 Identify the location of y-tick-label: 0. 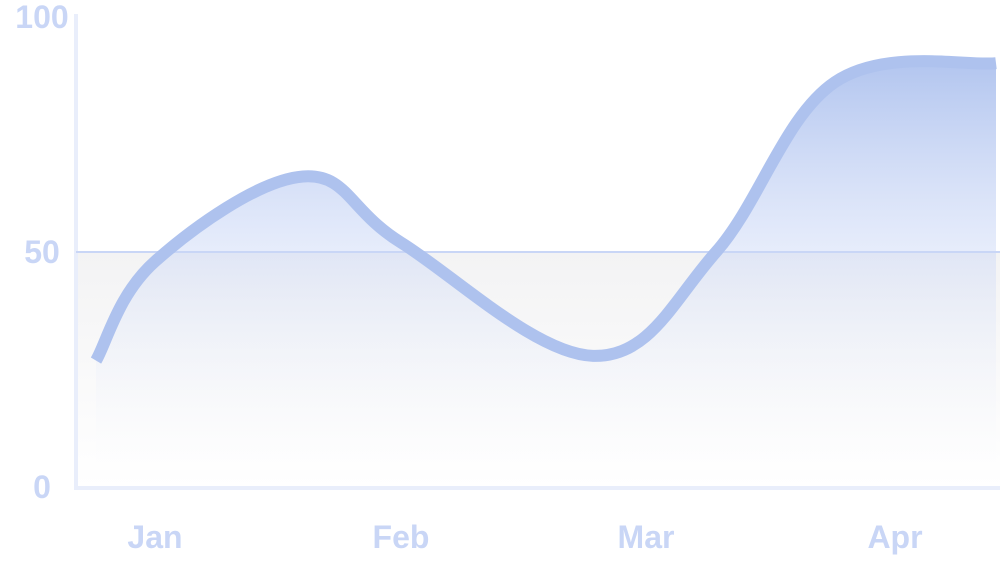
(42, 487).